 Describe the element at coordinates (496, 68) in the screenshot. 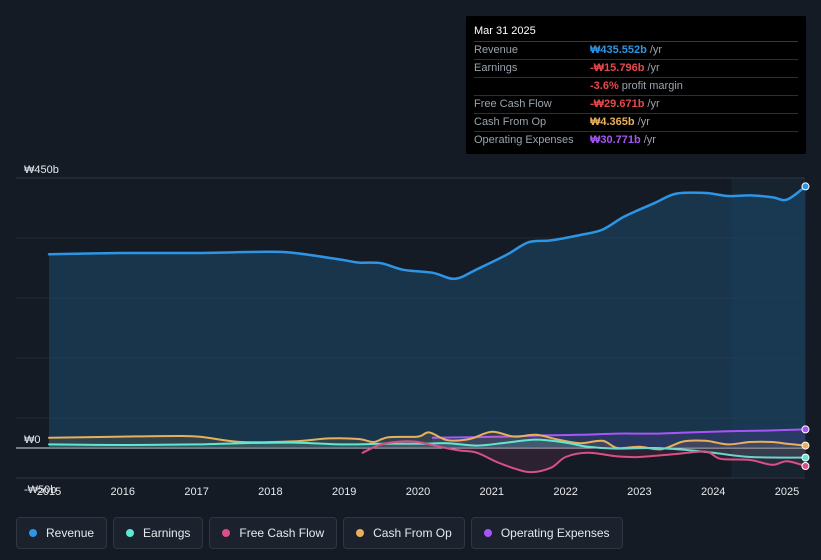

I see `tooltip-row-label: Earnings` at that location.